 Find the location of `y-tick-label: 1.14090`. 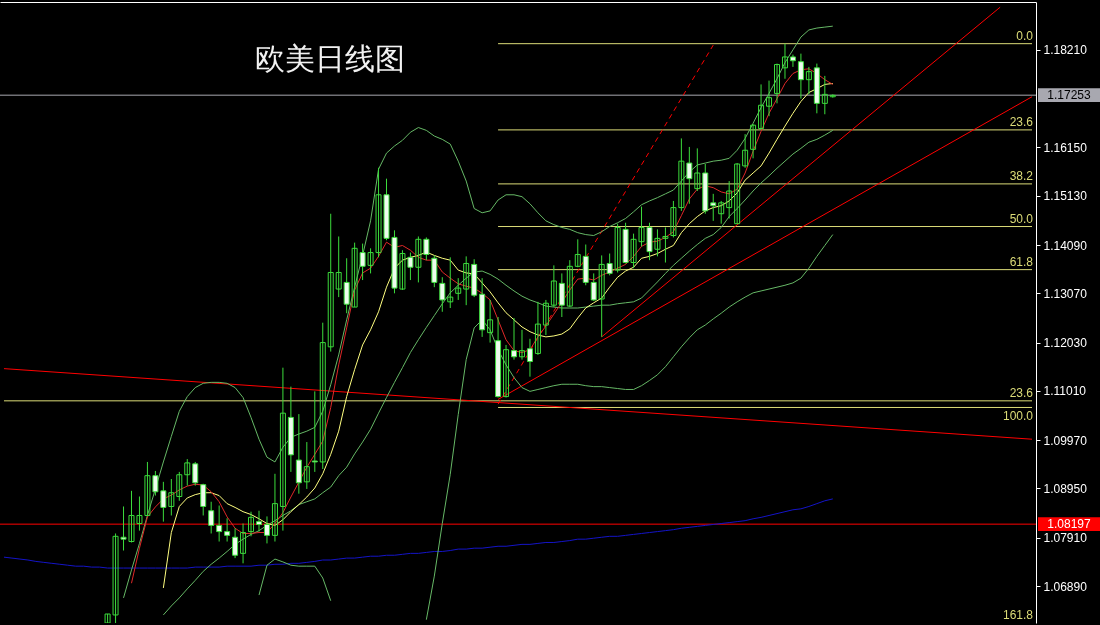

y-tick-label: 1.14090 is located at coordinates (1065, 245).